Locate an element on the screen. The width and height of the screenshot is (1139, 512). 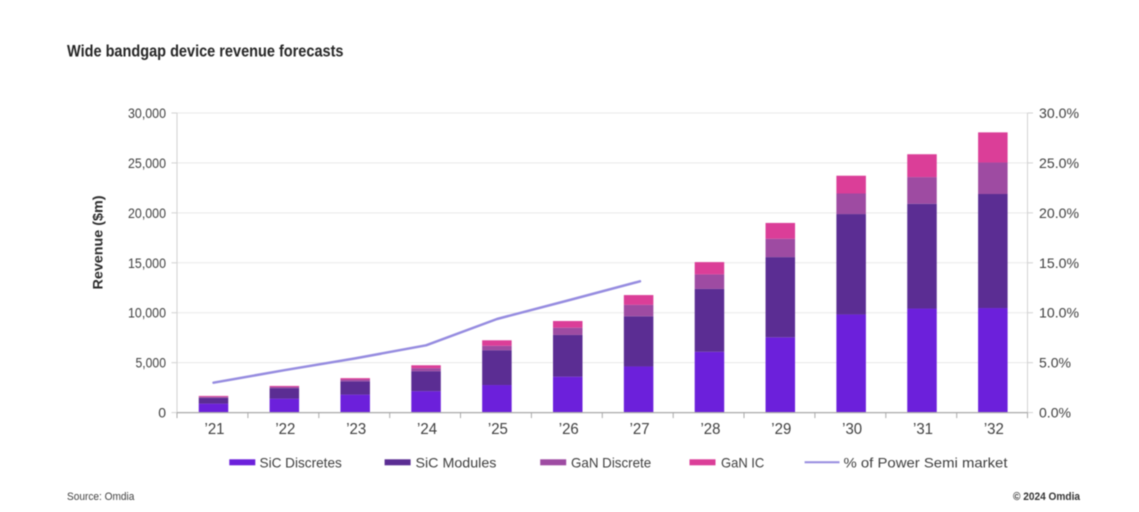
svg-text: 0.0% is located at coordinates (1055, 413).